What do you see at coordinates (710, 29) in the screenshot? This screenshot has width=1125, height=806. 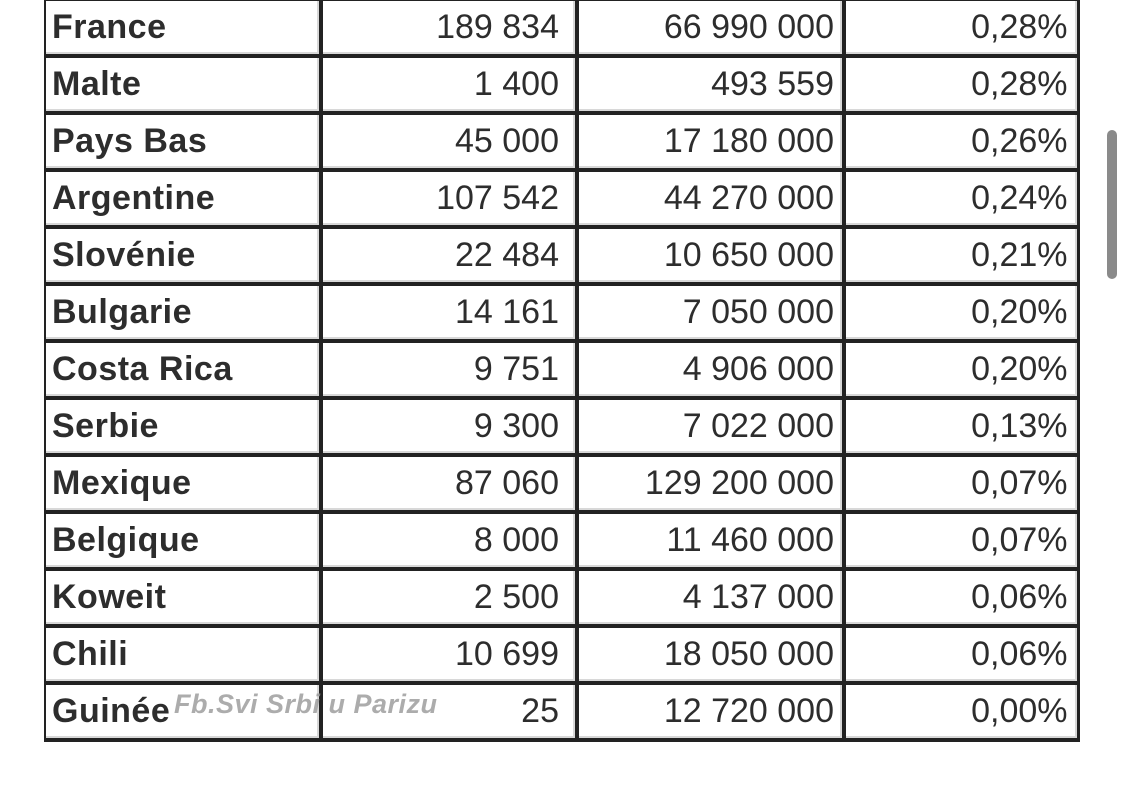 I see `population-cell: 66 990 000` at bounding box center [710, 29].